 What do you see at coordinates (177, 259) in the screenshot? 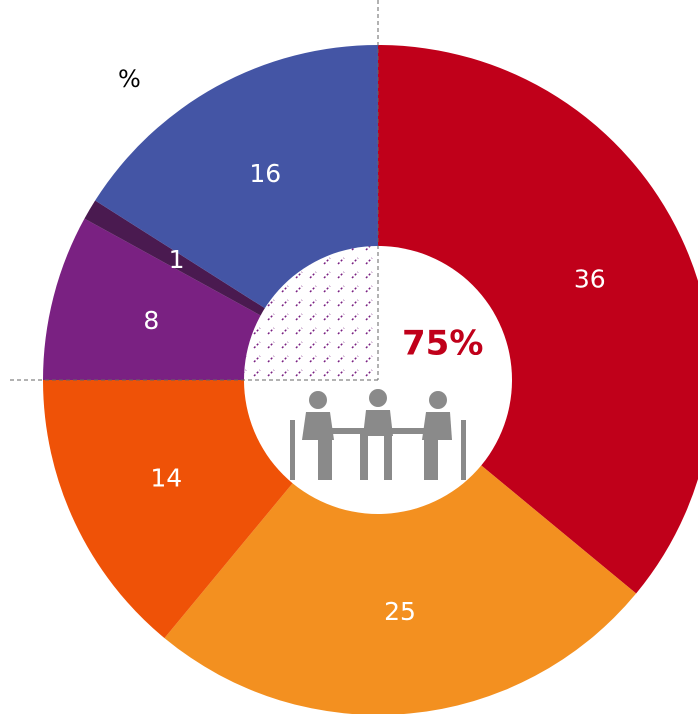
I see `value-label: 1` at bounding box center [177, 259].